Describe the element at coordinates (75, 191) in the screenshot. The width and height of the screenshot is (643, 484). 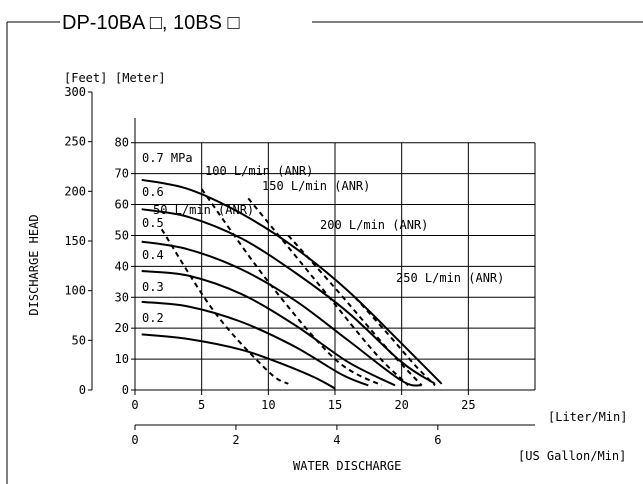
I see `y-tick-label-feet: 200` at that location.